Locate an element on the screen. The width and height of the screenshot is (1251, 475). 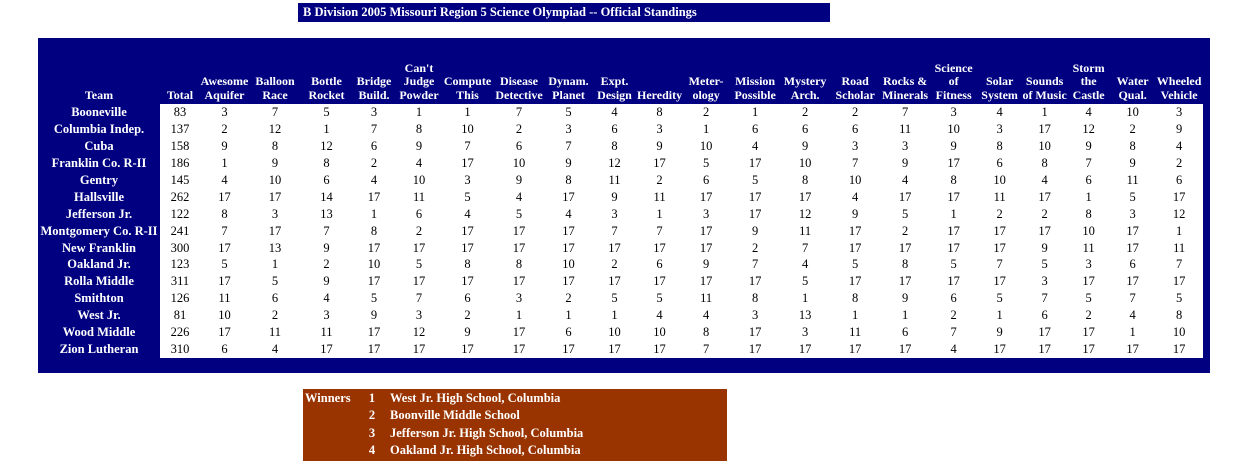
team-name-cell: Cuba is located at coordinates (99, 146).